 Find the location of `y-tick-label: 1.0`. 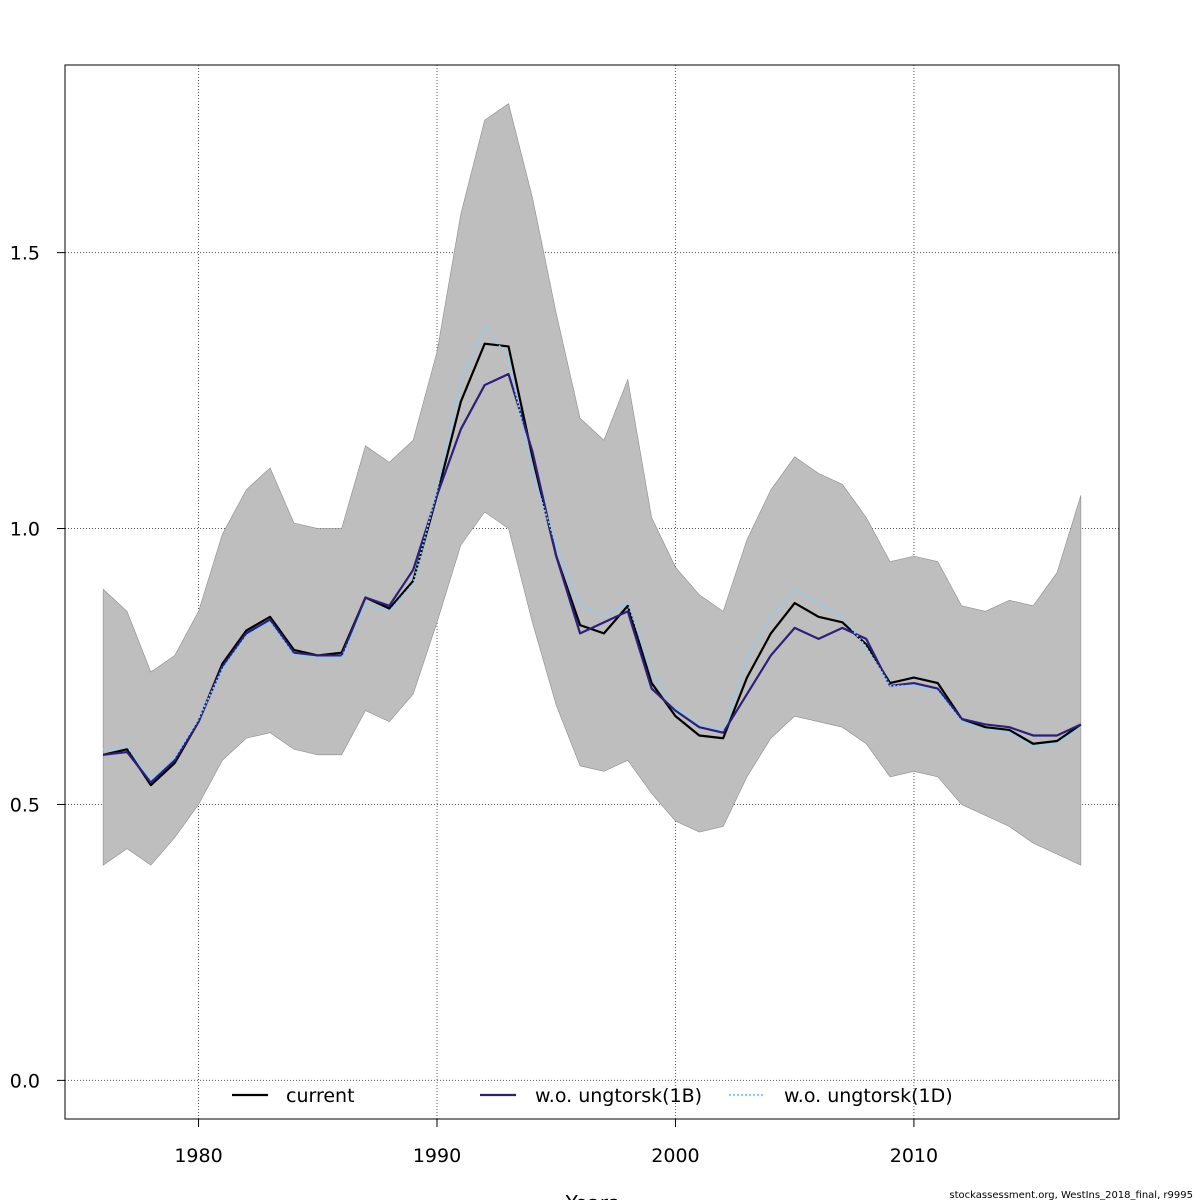

y-tick-label: 1.0 is located at coordinates (25, 530).